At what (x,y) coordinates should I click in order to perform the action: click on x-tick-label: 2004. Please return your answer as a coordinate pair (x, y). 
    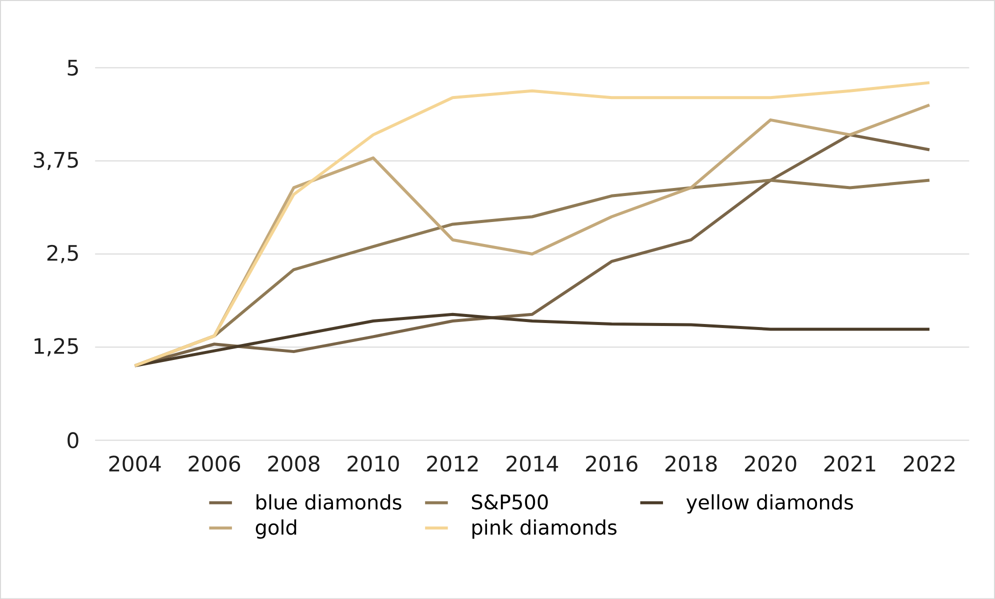
    Looking at the image, I should click on (135, 463).